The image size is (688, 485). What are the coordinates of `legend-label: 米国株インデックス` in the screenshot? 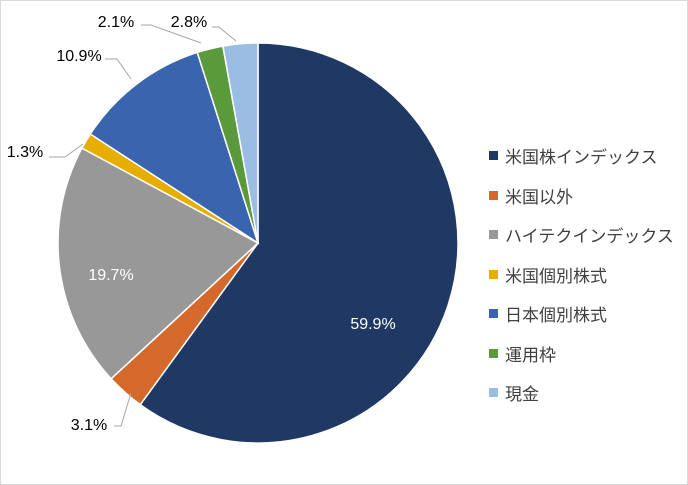 It's located at (581, 158).